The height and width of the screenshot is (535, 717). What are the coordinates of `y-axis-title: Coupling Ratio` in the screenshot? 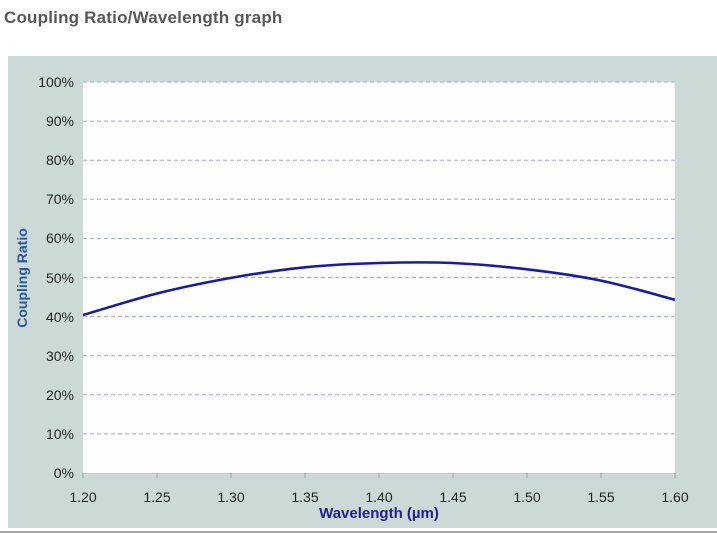 It's located at (22, 278).